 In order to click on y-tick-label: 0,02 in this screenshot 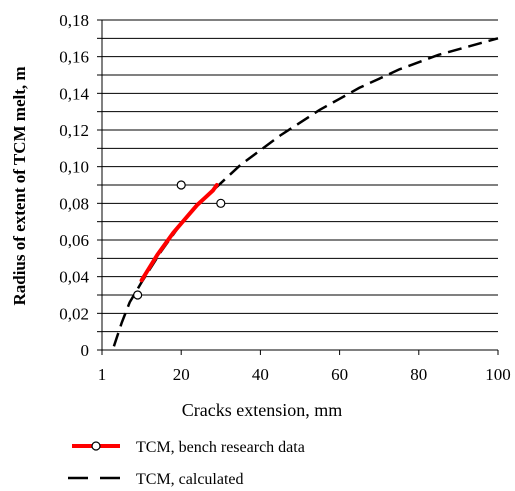, I will do `click(74, 313)`.